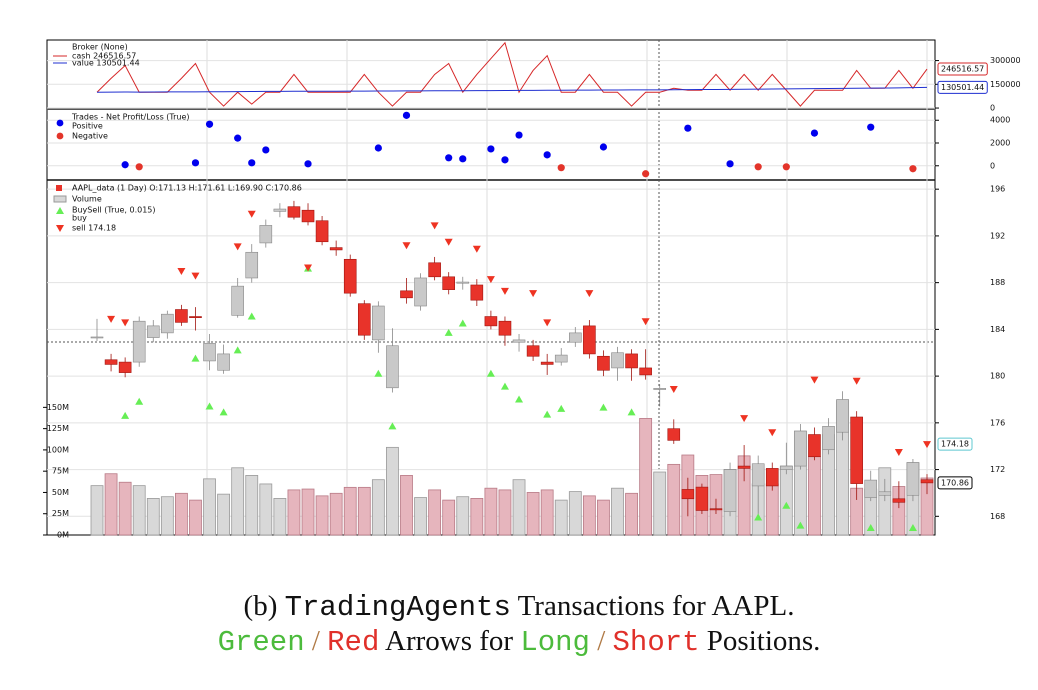  I want to click on legend-label: Negative, so click(90, 136).